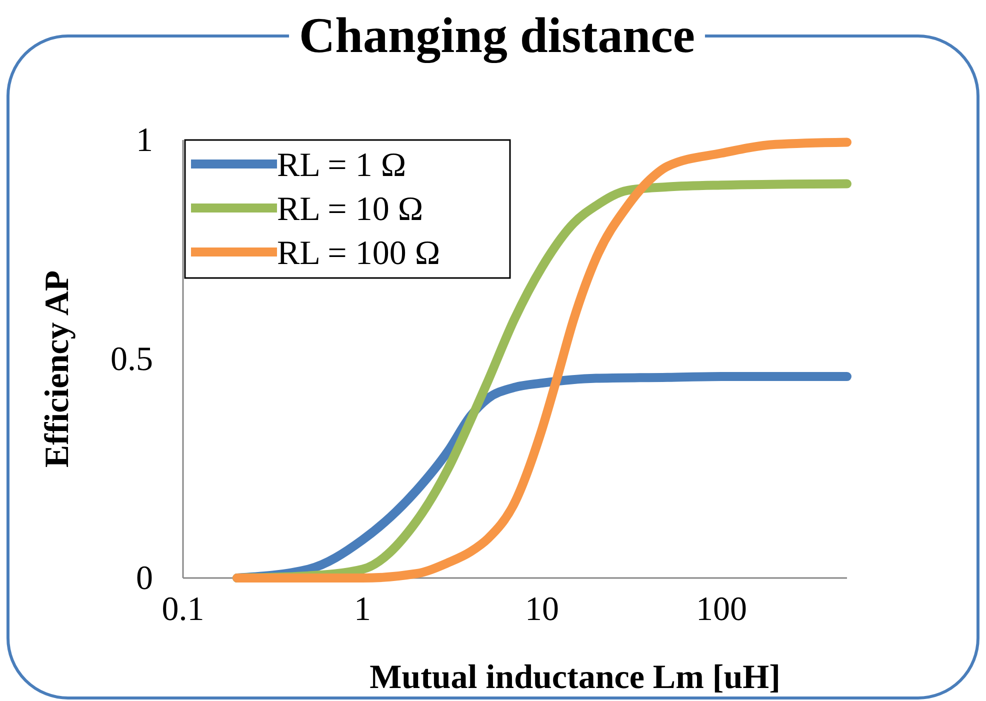 This screenshot has width=986, height=701. I want to click on y-tick-label: 1, so click(144, 140).